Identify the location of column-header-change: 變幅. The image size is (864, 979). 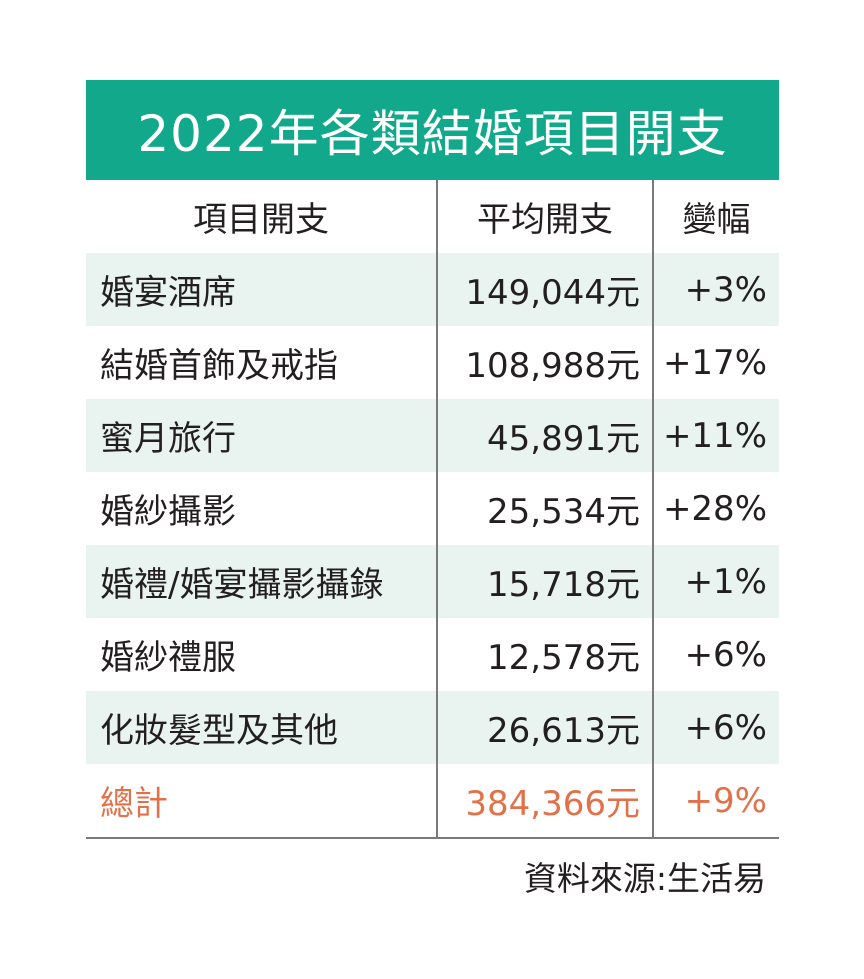
(715, 216).